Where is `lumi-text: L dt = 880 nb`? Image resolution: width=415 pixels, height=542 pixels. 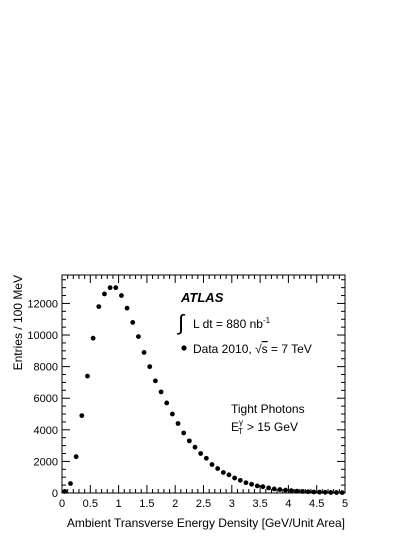 lumi-text: L dt = 880 nb is located at coordinates (228, 324).